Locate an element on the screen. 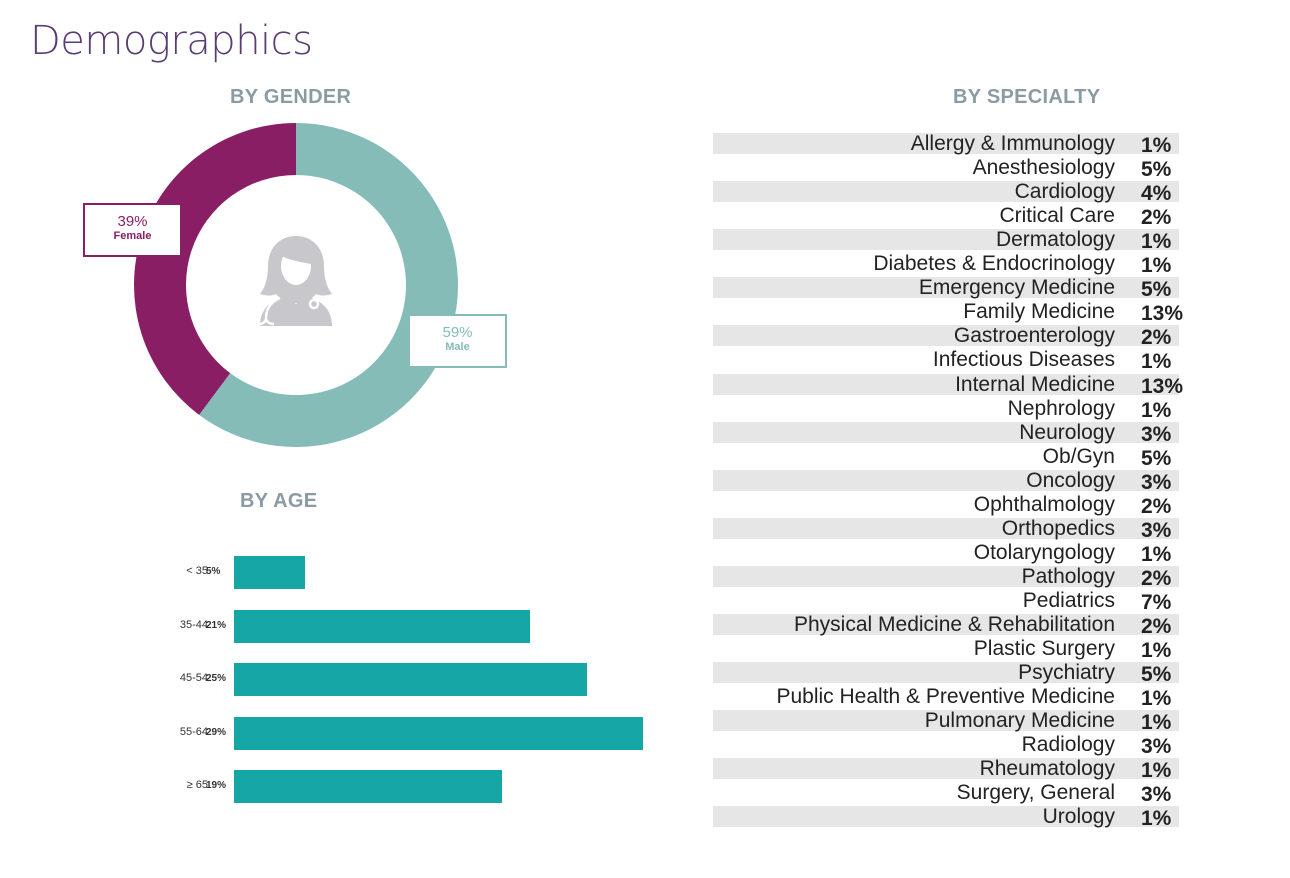 Image resolution: width=1290 pixels, height=878 pixels. specialty-row: Rheumatology 1% is located at coordinates (946, 769).